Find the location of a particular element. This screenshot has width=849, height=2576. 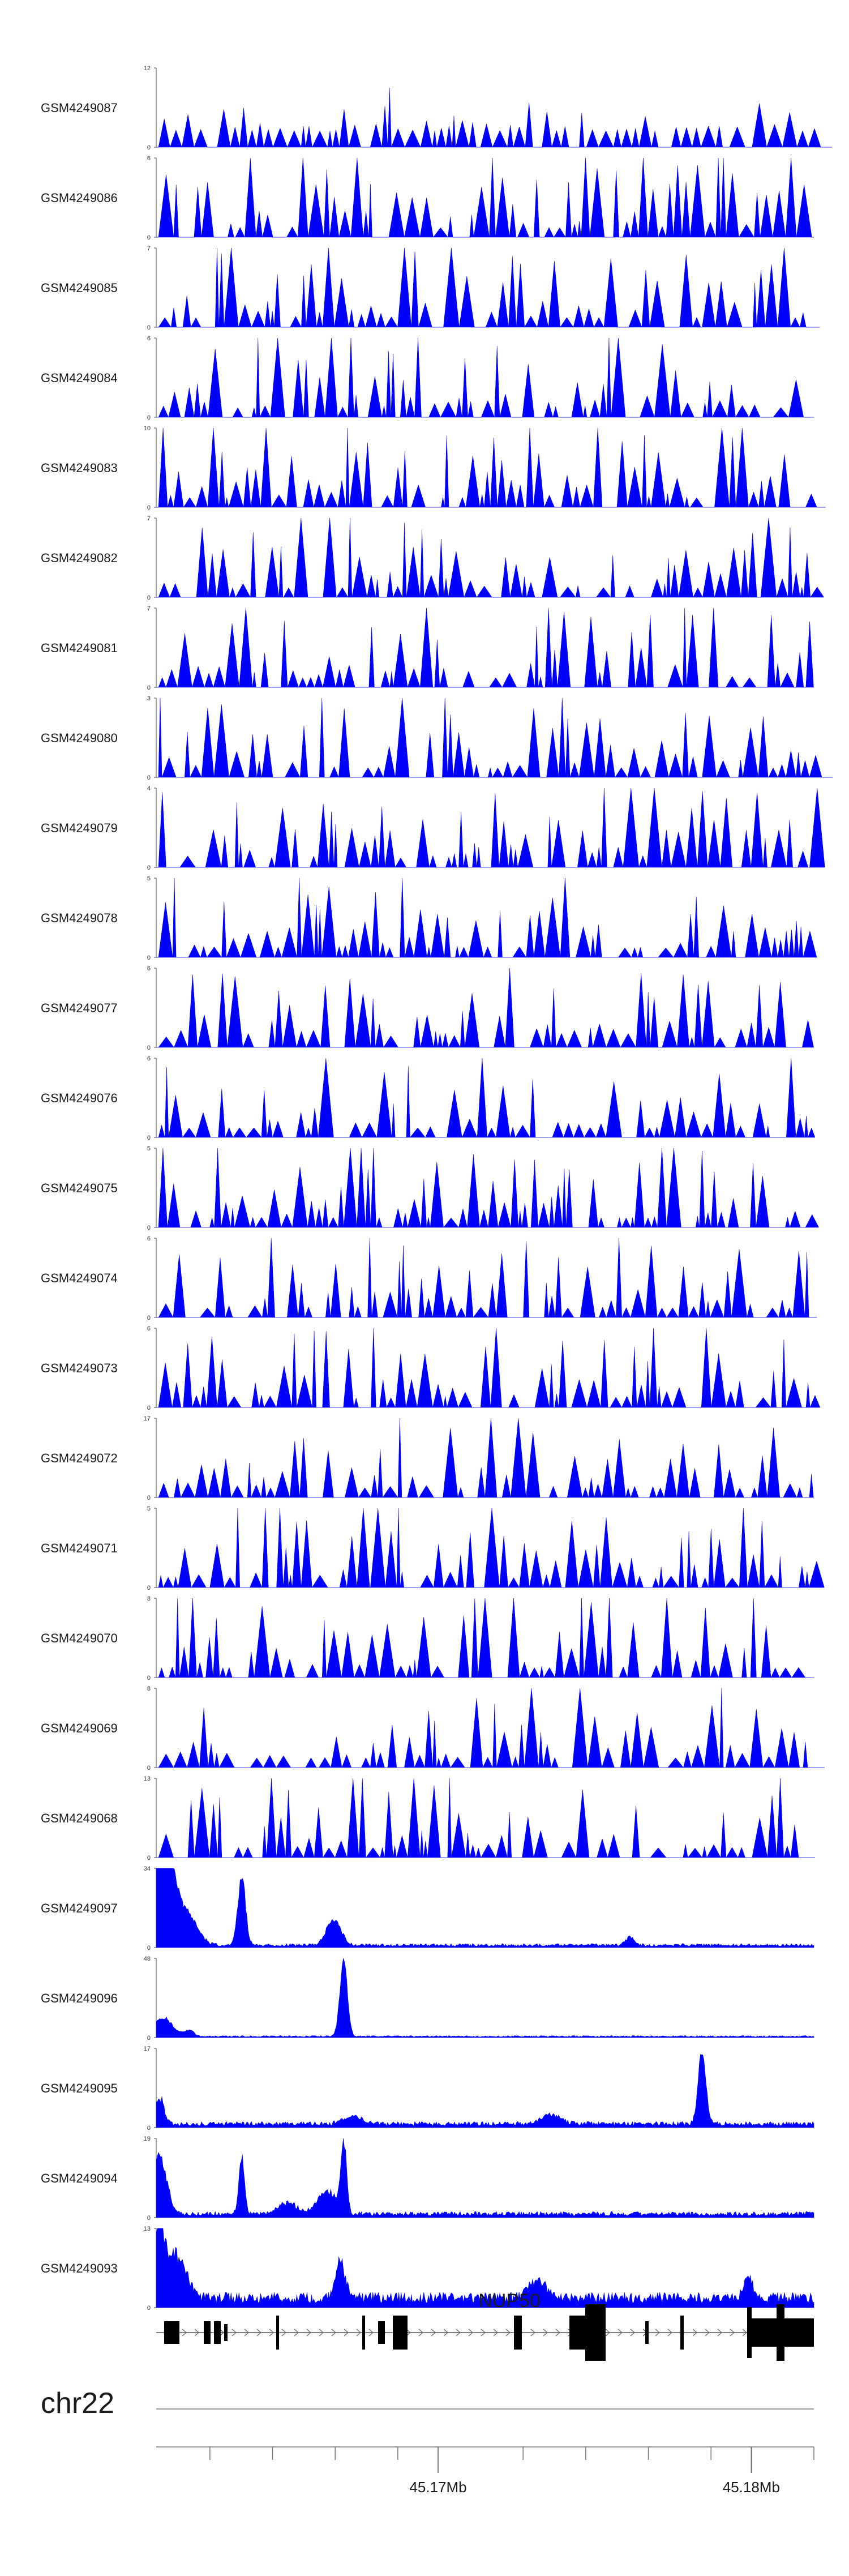

y-max-label: 17 is located at coordinates (147, 2049).